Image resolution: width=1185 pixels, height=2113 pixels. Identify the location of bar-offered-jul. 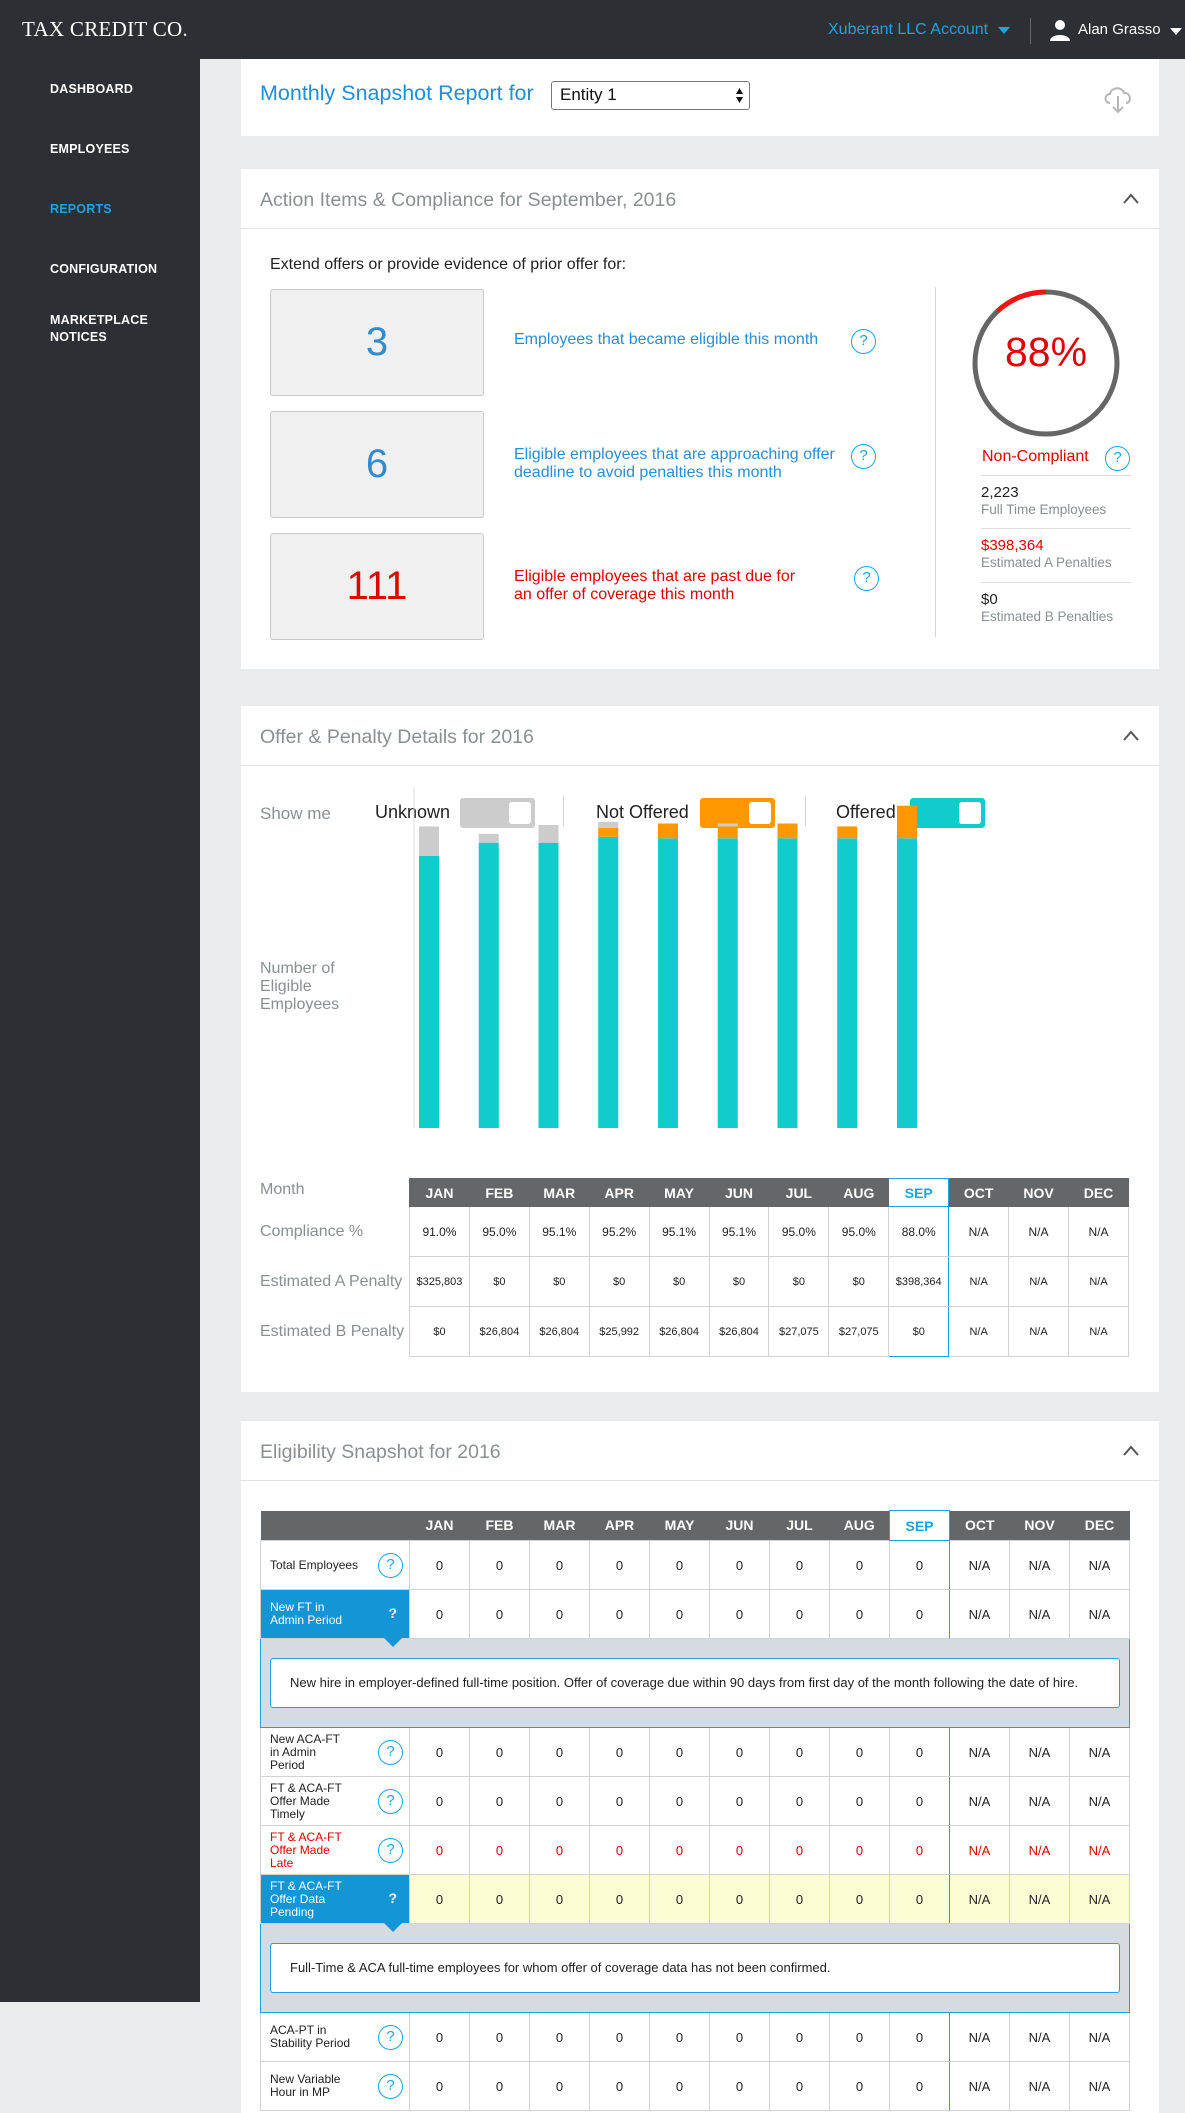
(787, 983).